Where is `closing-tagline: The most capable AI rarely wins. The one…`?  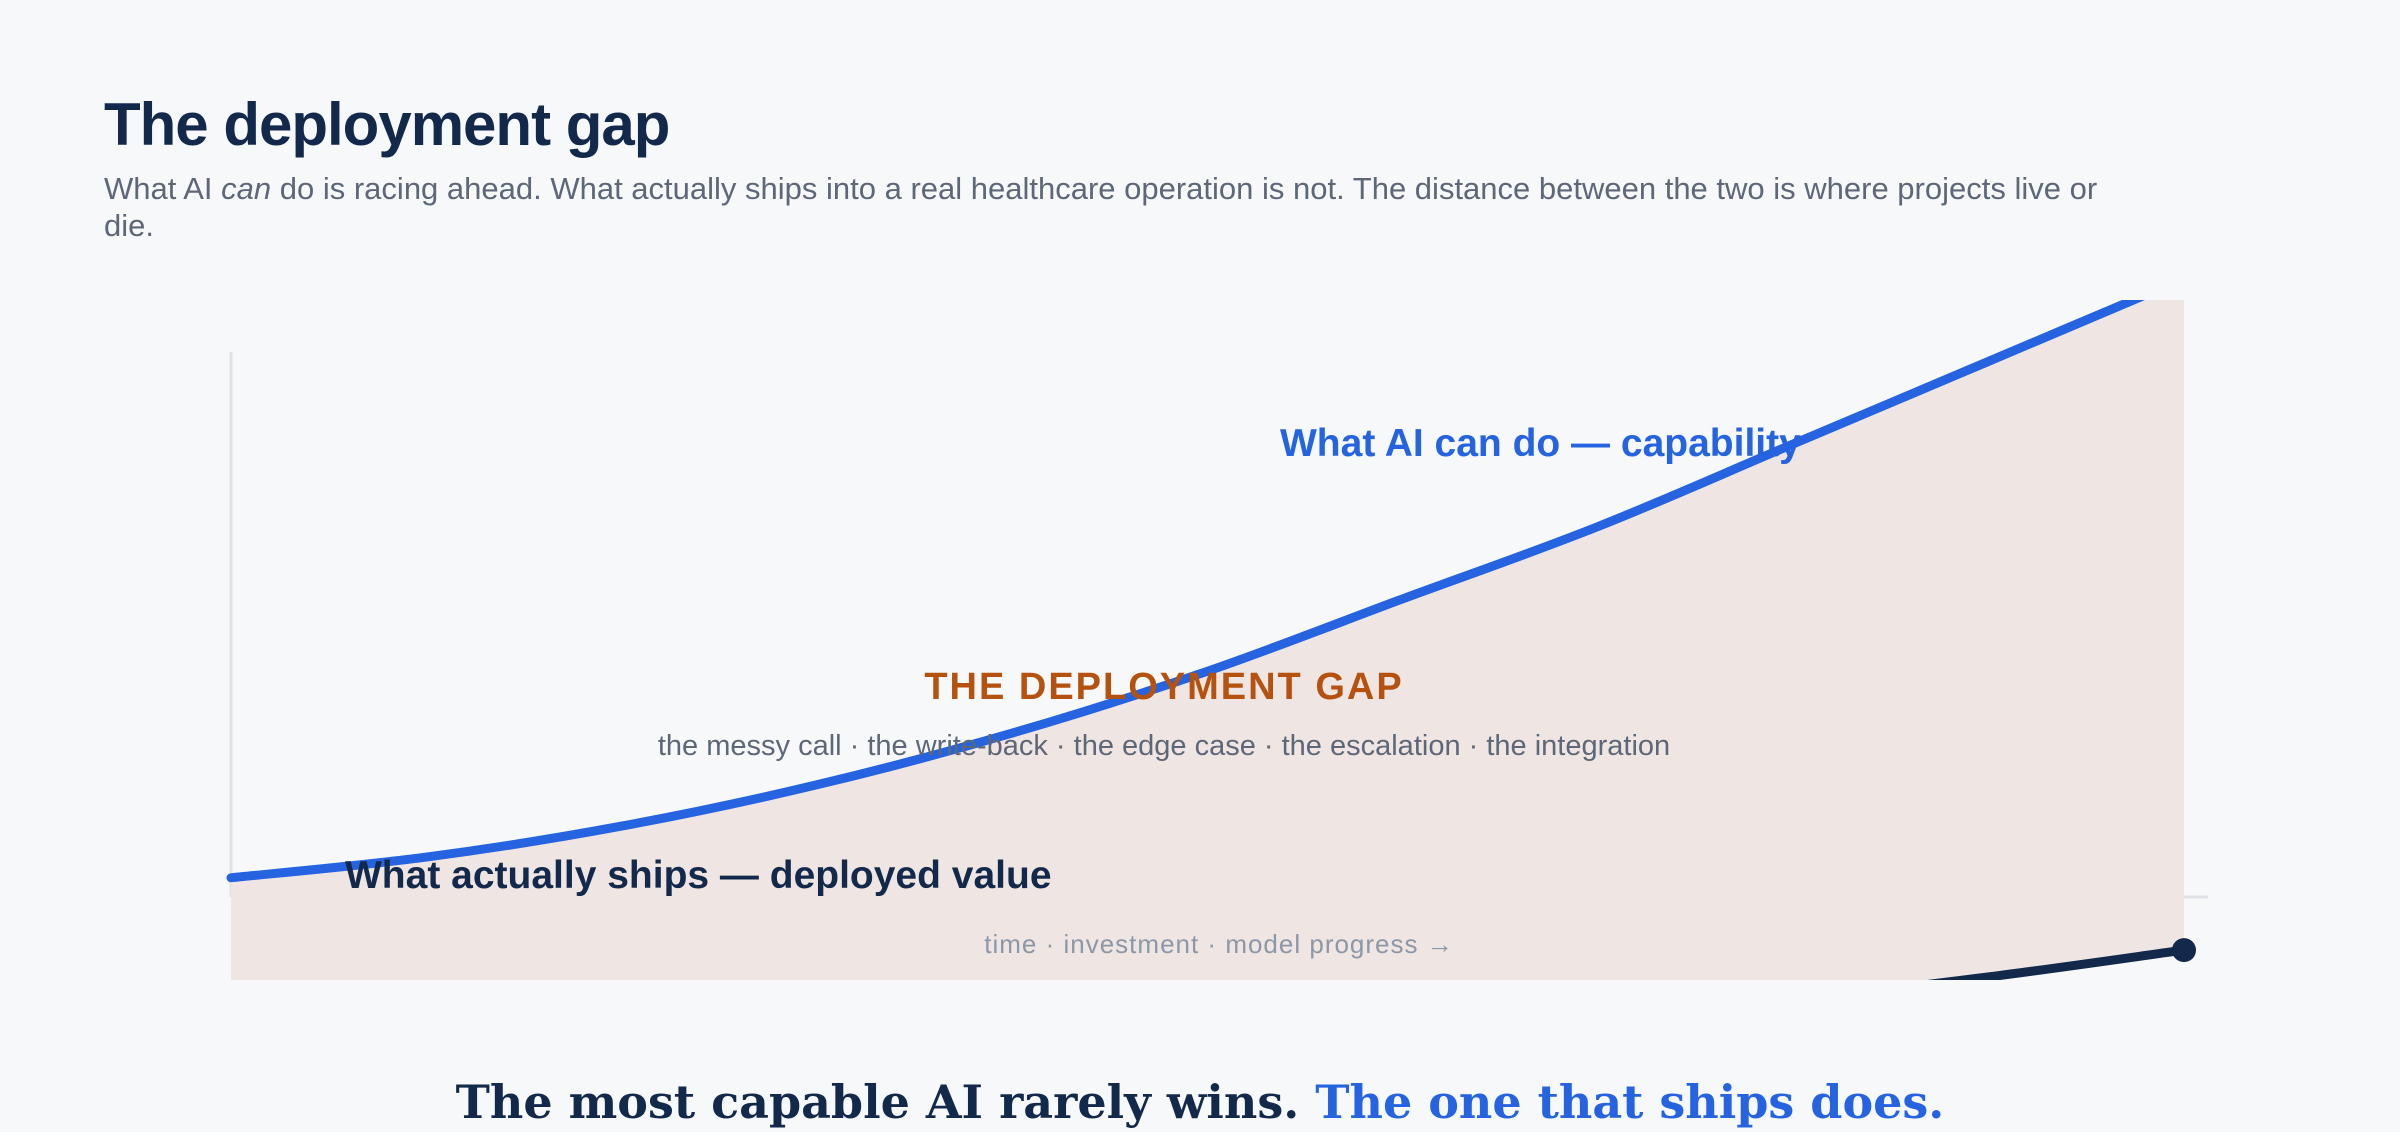
closing-tagline: The most capable AI rarely wins. The one… is located at coordinates (1200, 1102).